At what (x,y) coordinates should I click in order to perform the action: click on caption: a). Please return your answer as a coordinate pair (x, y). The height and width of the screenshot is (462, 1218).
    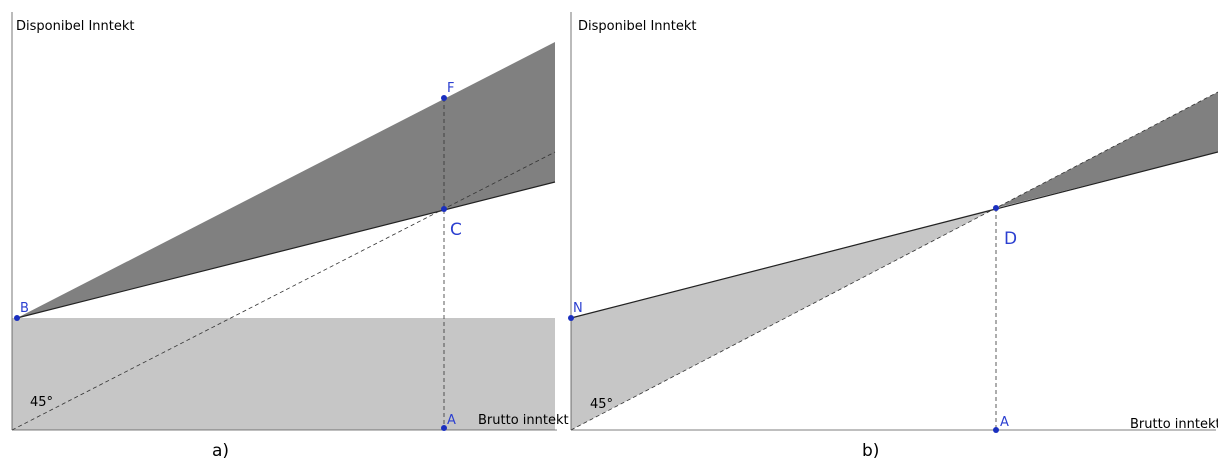
    Looking at the image, I should click on (220, 451).